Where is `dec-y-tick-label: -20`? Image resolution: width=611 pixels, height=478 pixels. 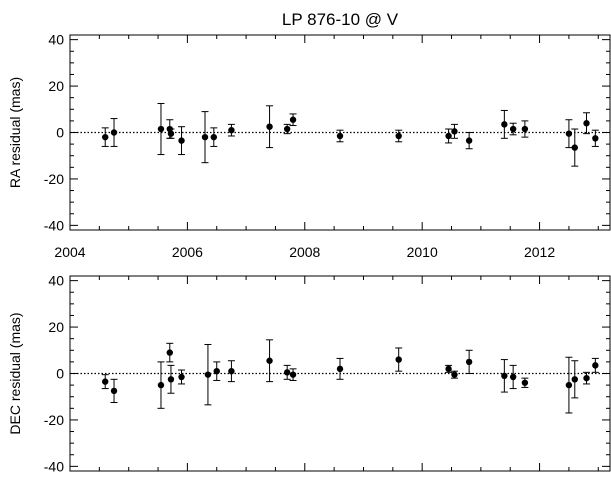
dec-y-tick-label: -20 is located at coordinates (54, 420).